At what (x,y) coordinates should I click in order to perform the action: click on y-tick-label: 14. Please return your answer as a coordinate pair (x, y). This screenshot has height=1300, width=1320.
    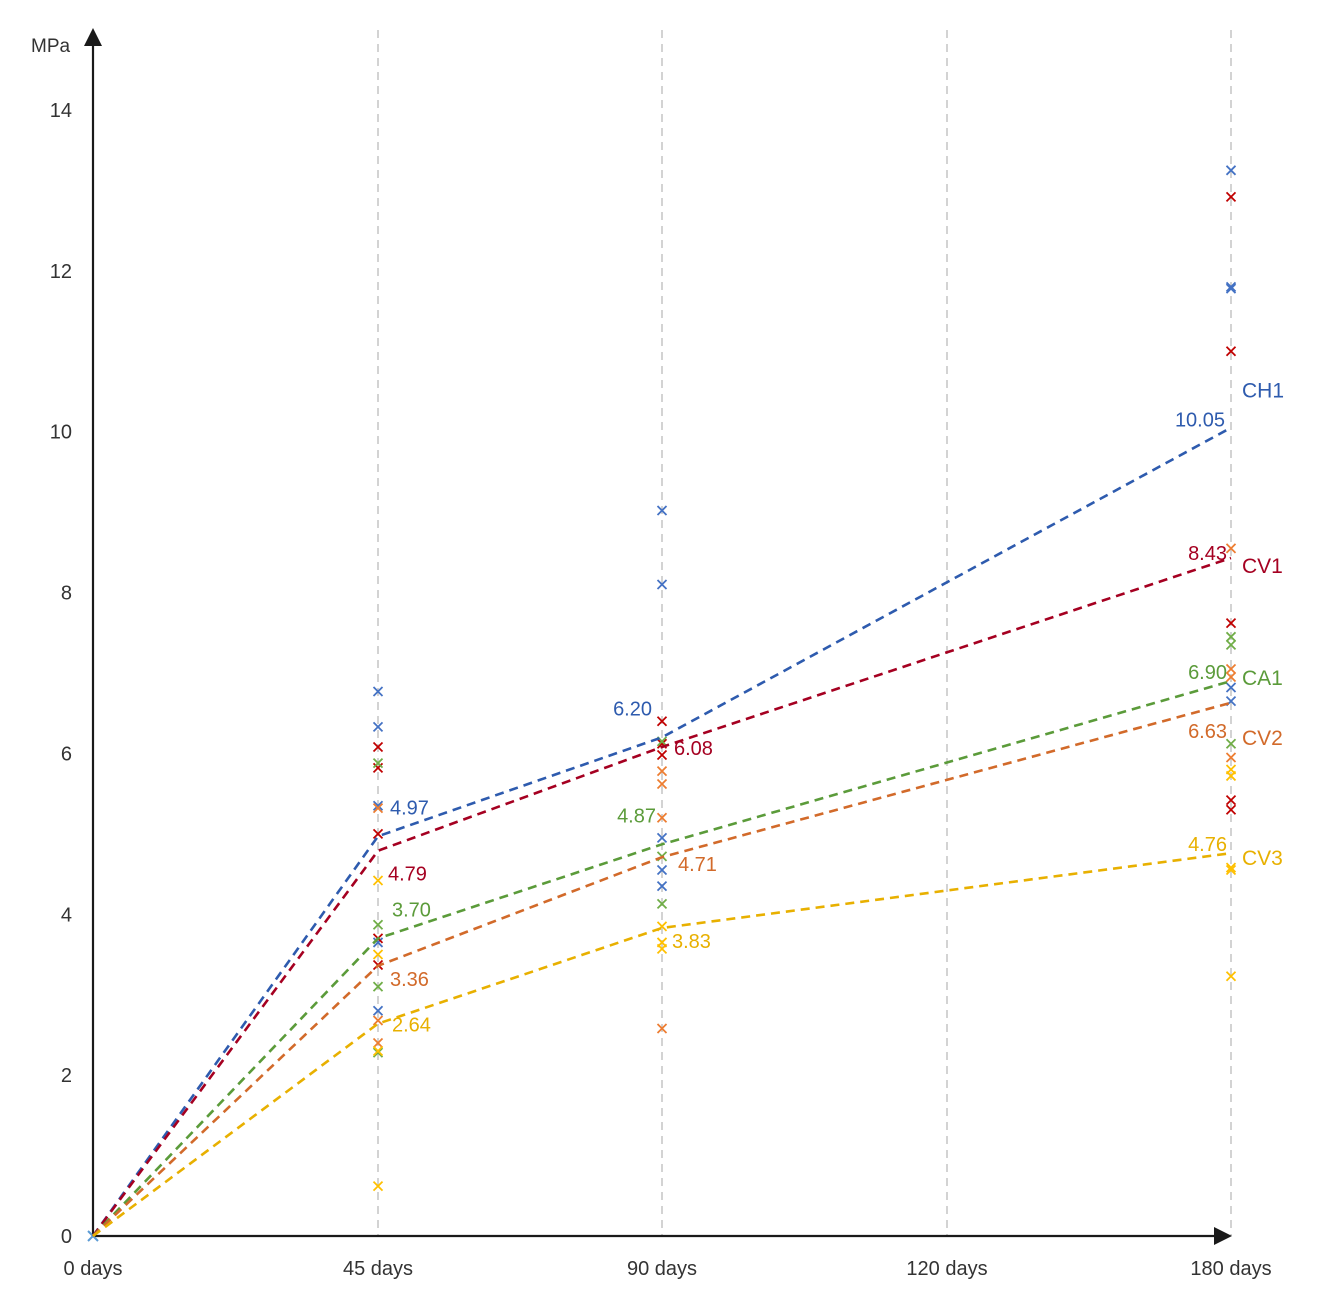
    Looking at the image, I should click on (61, 111).